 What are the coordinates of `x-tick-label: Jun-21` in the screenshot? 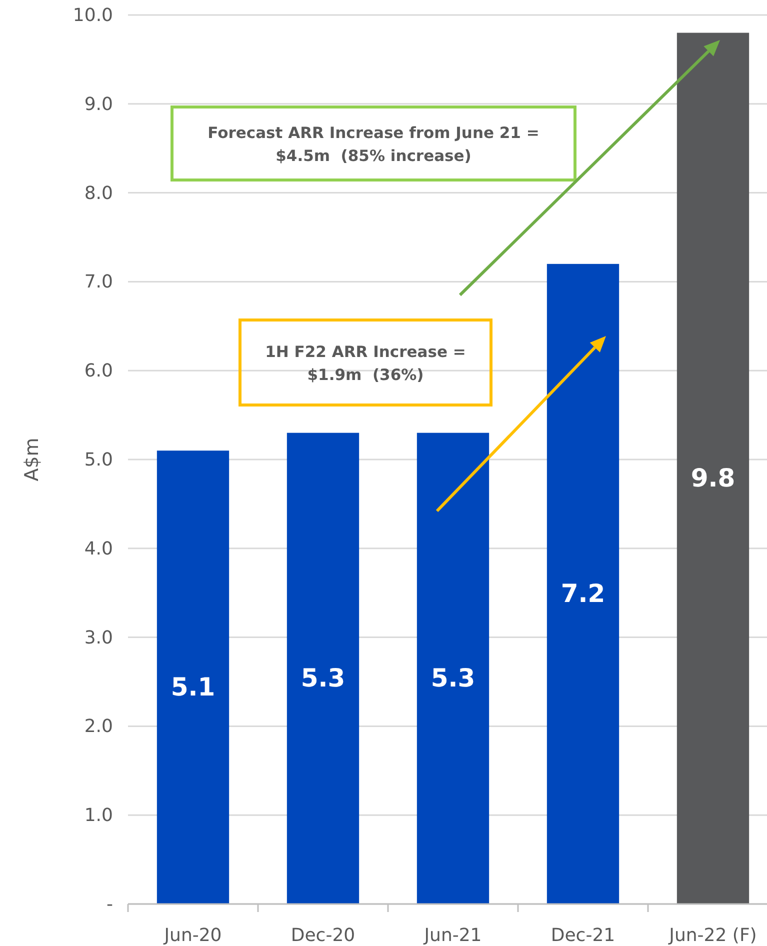 It's located at (452, 935).